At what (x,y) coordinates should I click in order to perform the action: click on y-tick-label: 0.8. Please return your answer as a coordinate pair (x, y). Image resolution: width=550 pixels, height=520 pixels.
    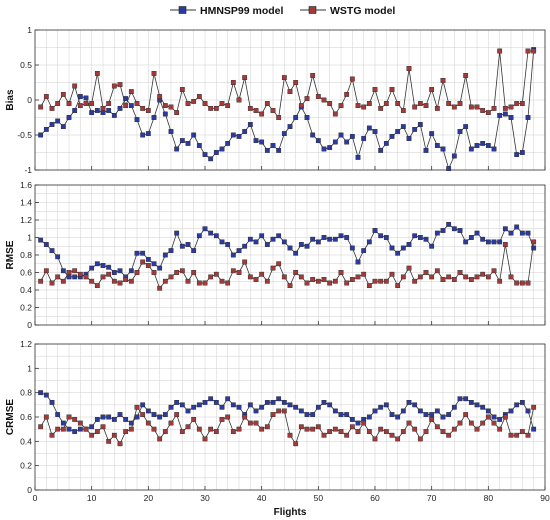
    Looking at the image, I should click on (26, 255).